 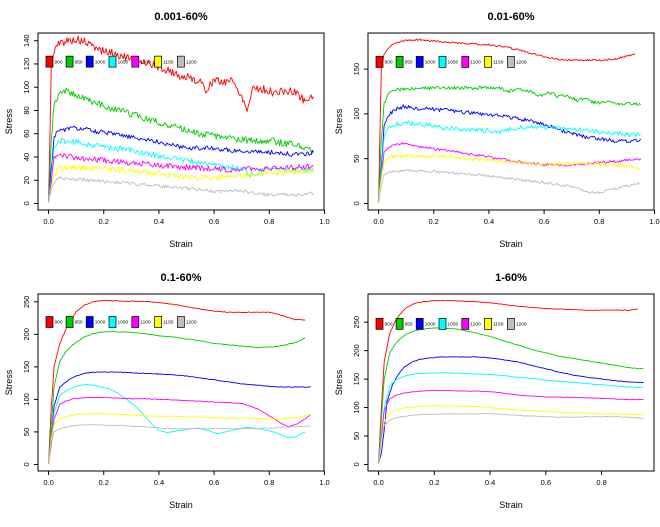 What do you see at coordinates (181, 278) in the screenshot?
I see `chart-title: 0.1-60%` at bounding box center [181, 278].